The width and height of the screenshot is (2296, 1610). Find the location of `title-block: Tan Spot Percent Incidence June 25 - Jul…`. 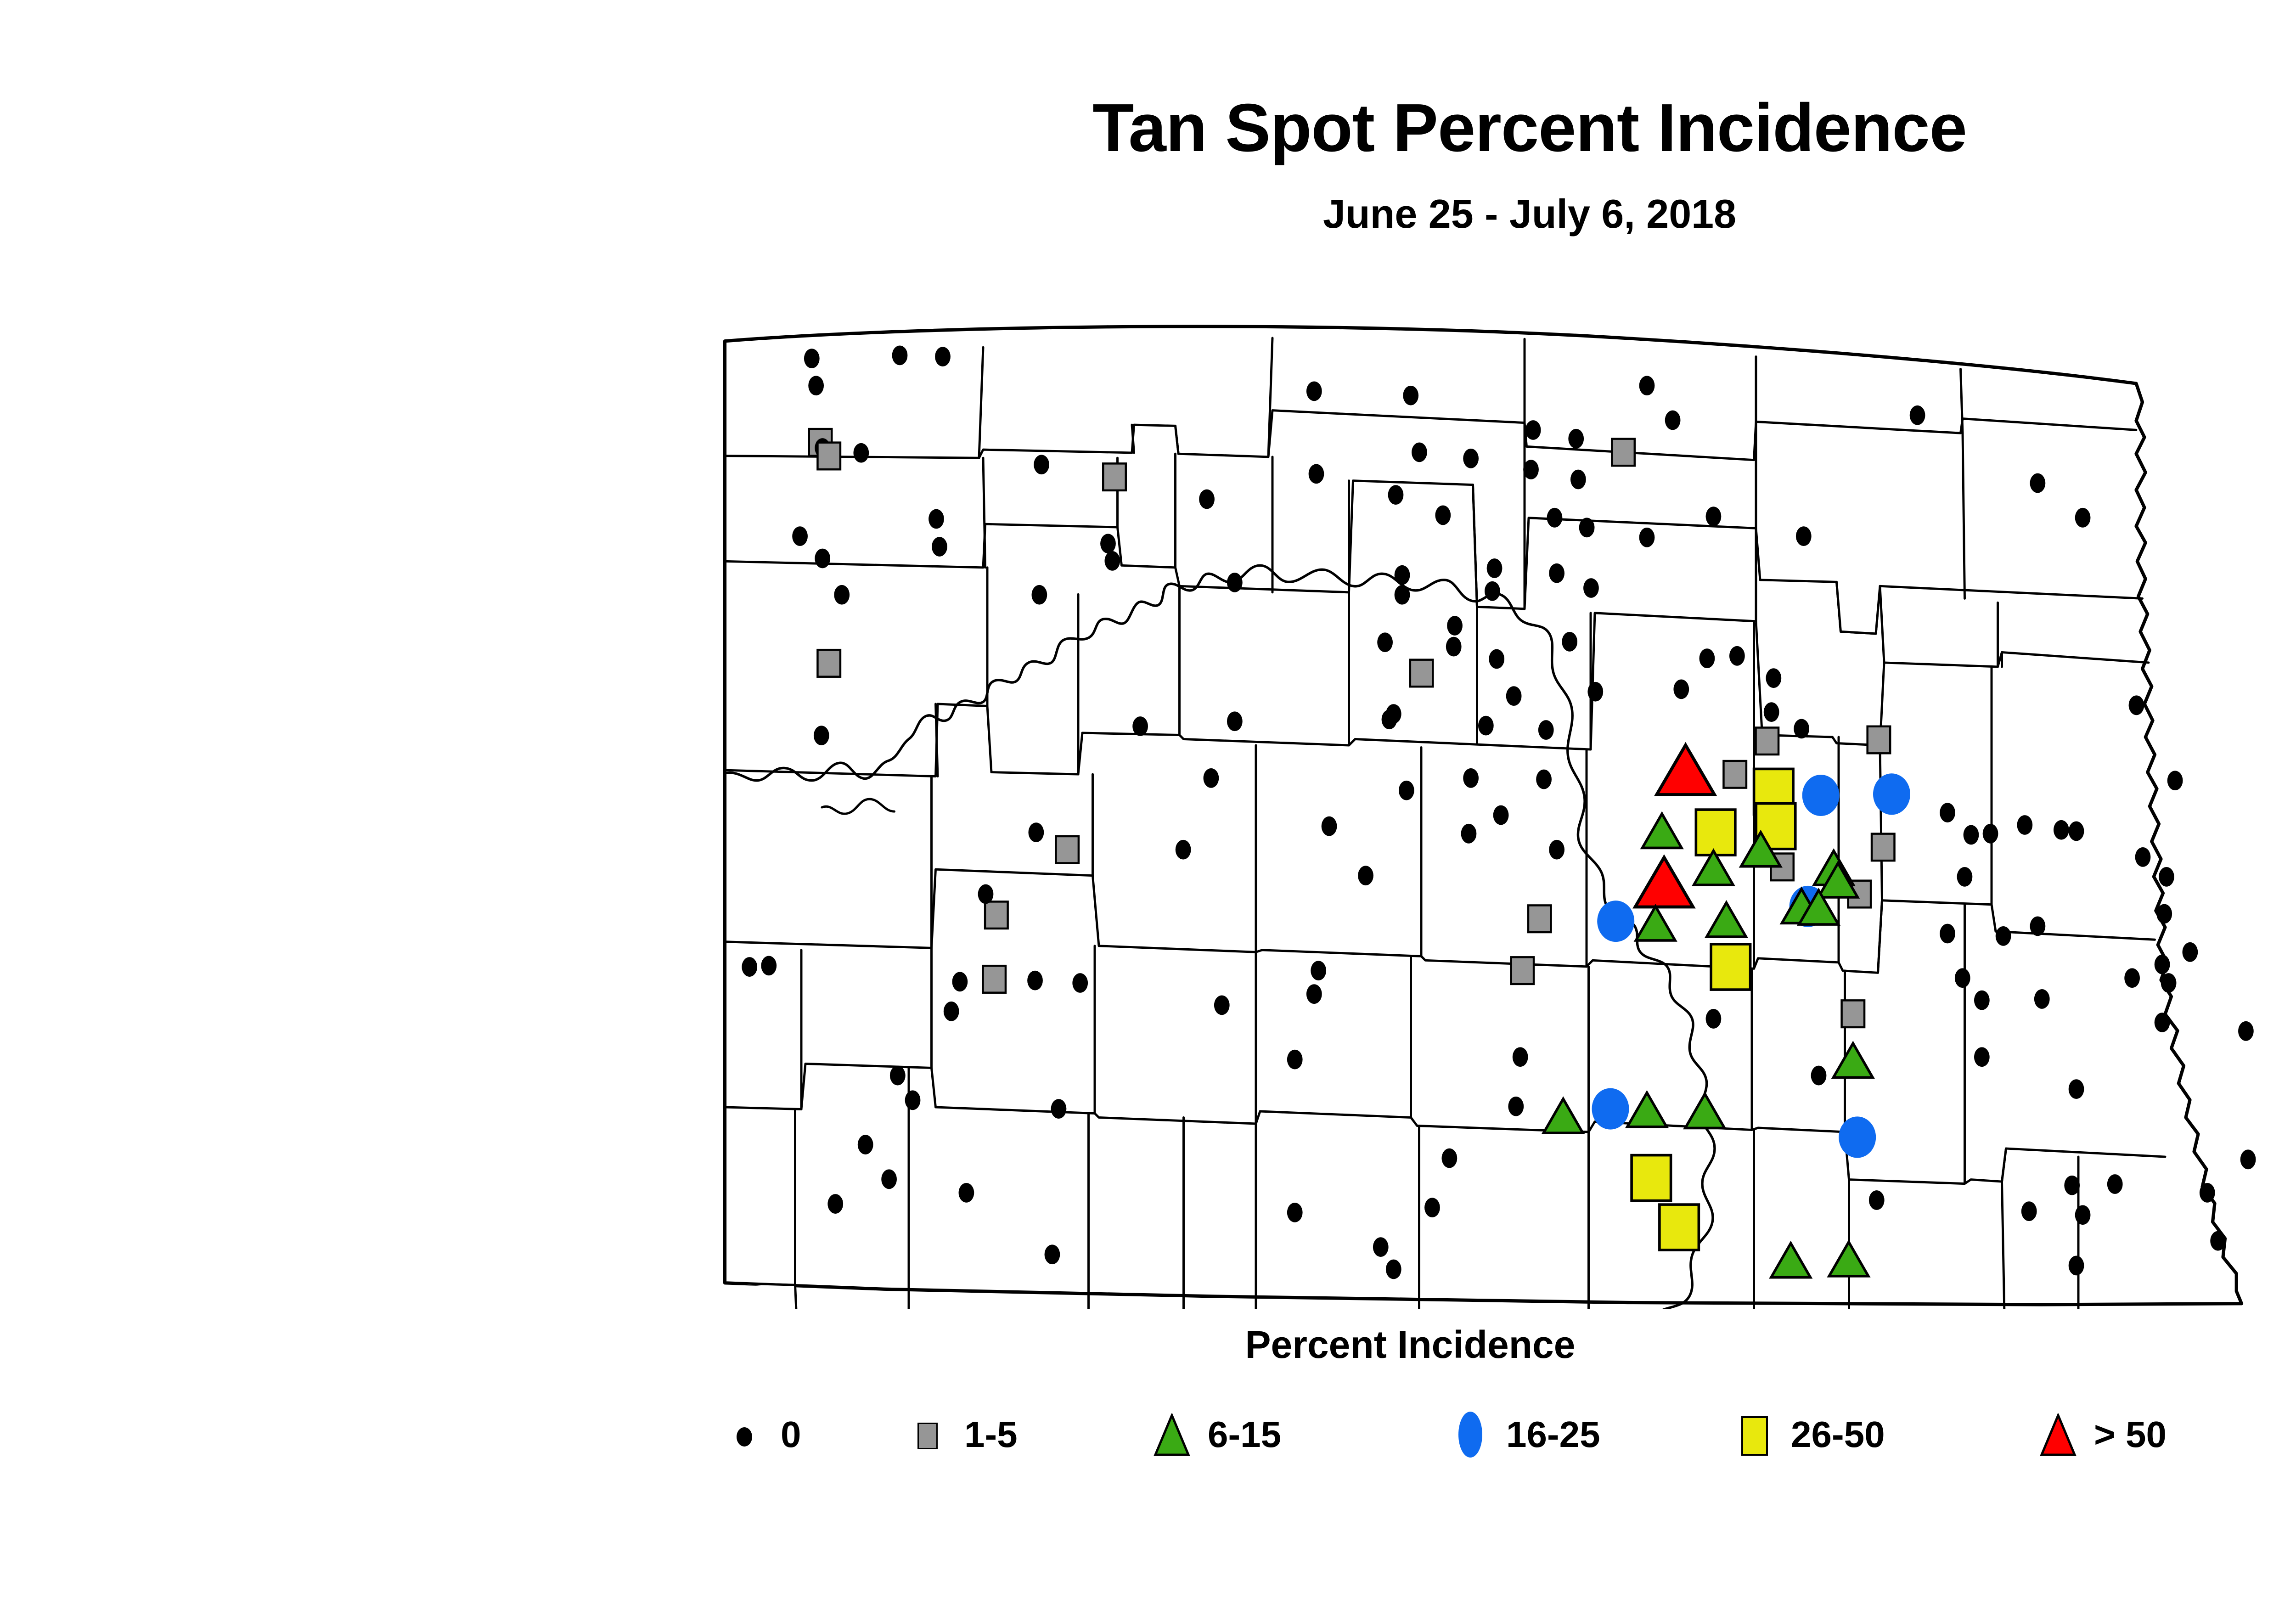

title-block: Tan Spot Percent Incidence June 25 - Jul… is located at coordinates (1148, 165).